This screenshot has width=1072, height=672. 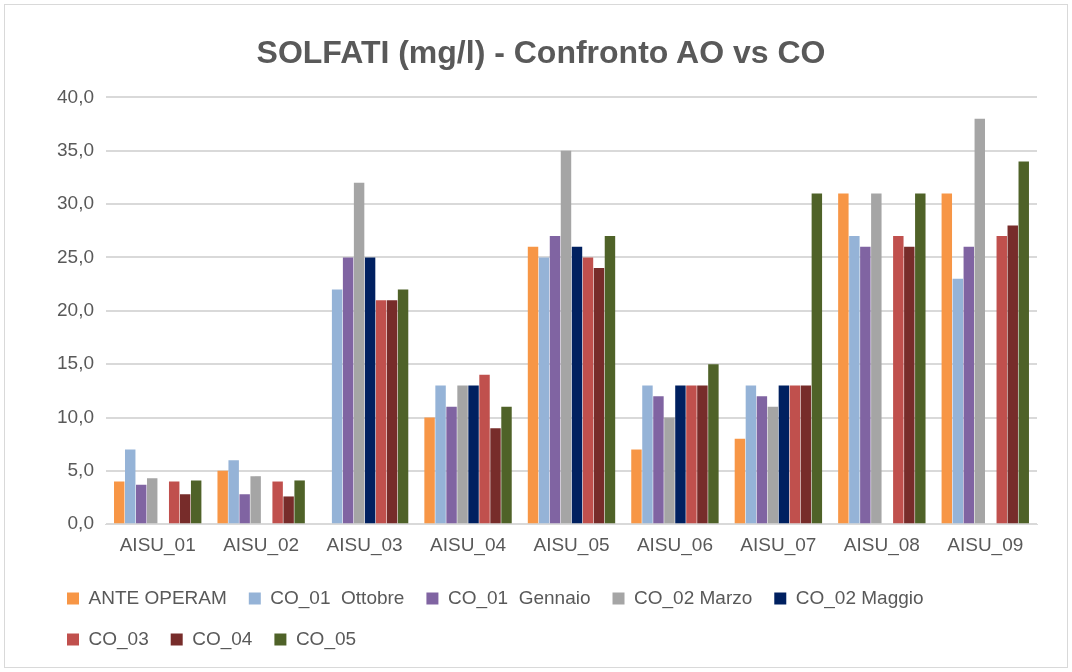 I want to click on legend-label: CO_02 Marzo, so click(x=693, y=597).